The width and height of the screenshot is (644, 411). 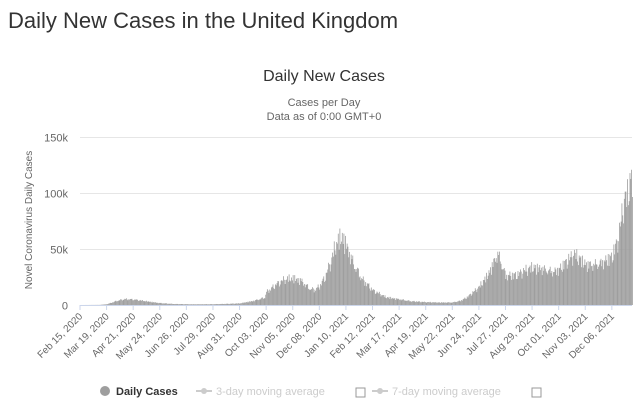 I want to click on chart-title: Daily New Cases, so click(x=324, y=76).